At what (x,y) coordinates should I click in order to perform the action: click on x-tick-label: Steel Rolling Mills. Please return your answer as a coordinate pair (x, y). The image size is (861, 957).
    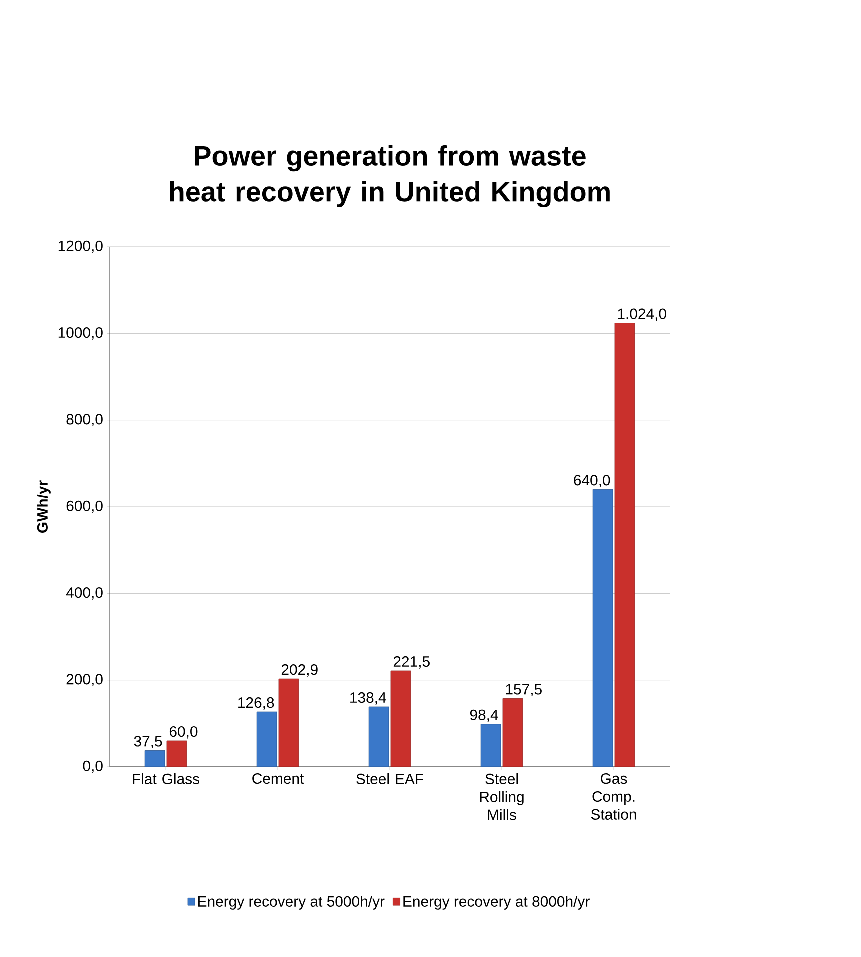
    Looking at the image, I should click on (502, 797).